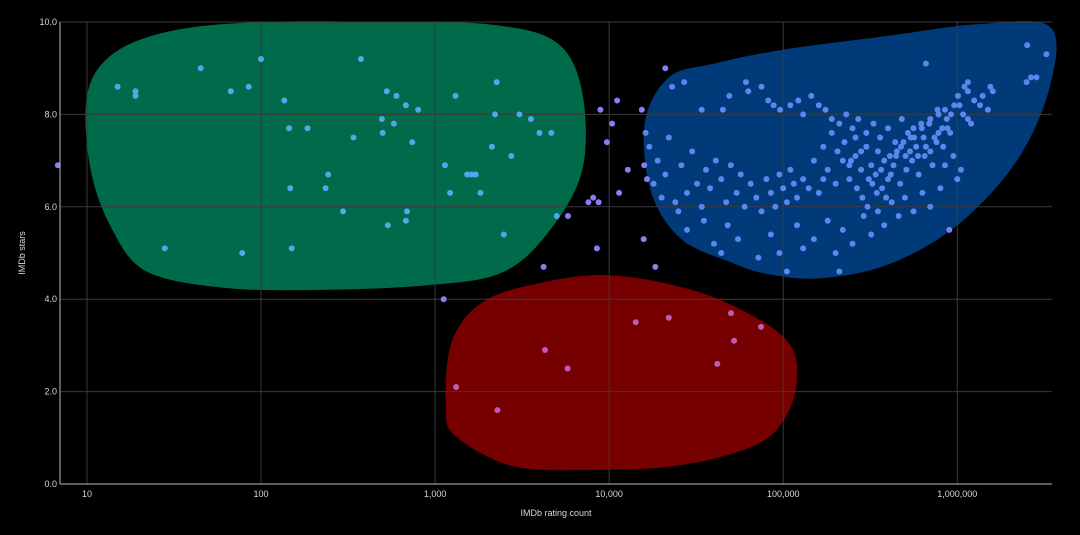 The height and width of the screenshot is (535, 1080). I want to click on x-tick-label: 100,000, so click(783, 494).